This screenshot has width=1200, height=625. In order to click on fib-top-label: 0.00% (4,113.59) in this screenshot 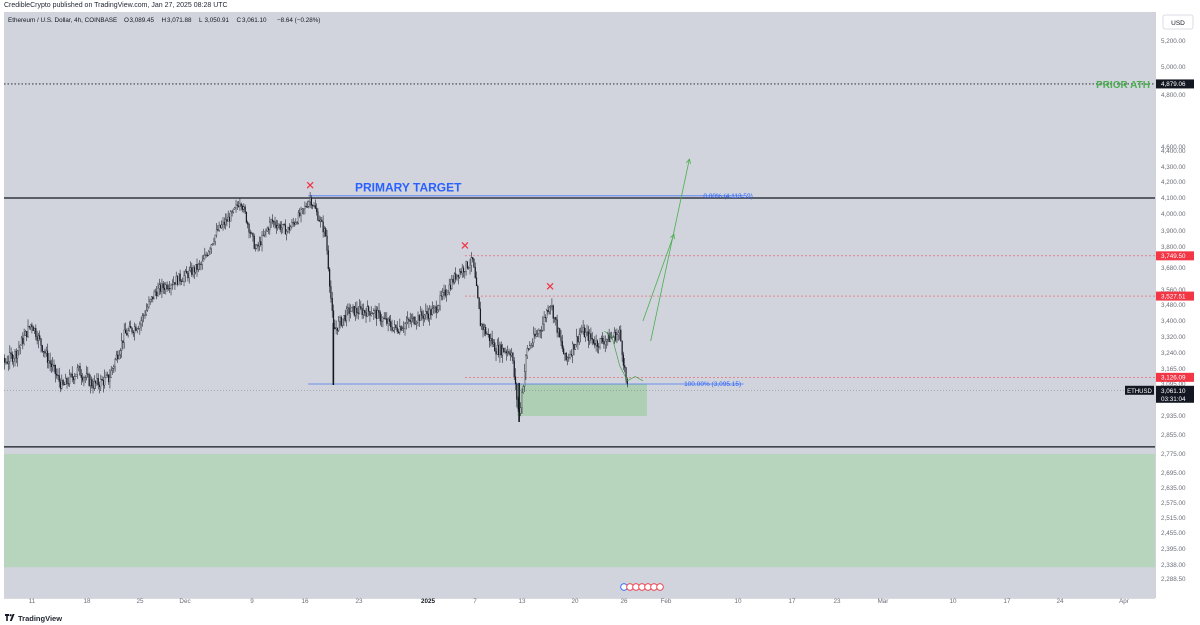, I will do `click(727, 196)`.